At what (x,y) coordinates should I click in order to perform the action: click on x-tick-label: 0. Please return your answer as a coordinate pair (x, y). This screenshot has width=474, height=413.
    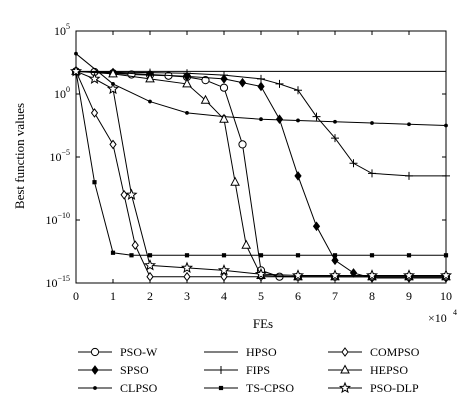
    Looking at the image, I should click on (76, 296).